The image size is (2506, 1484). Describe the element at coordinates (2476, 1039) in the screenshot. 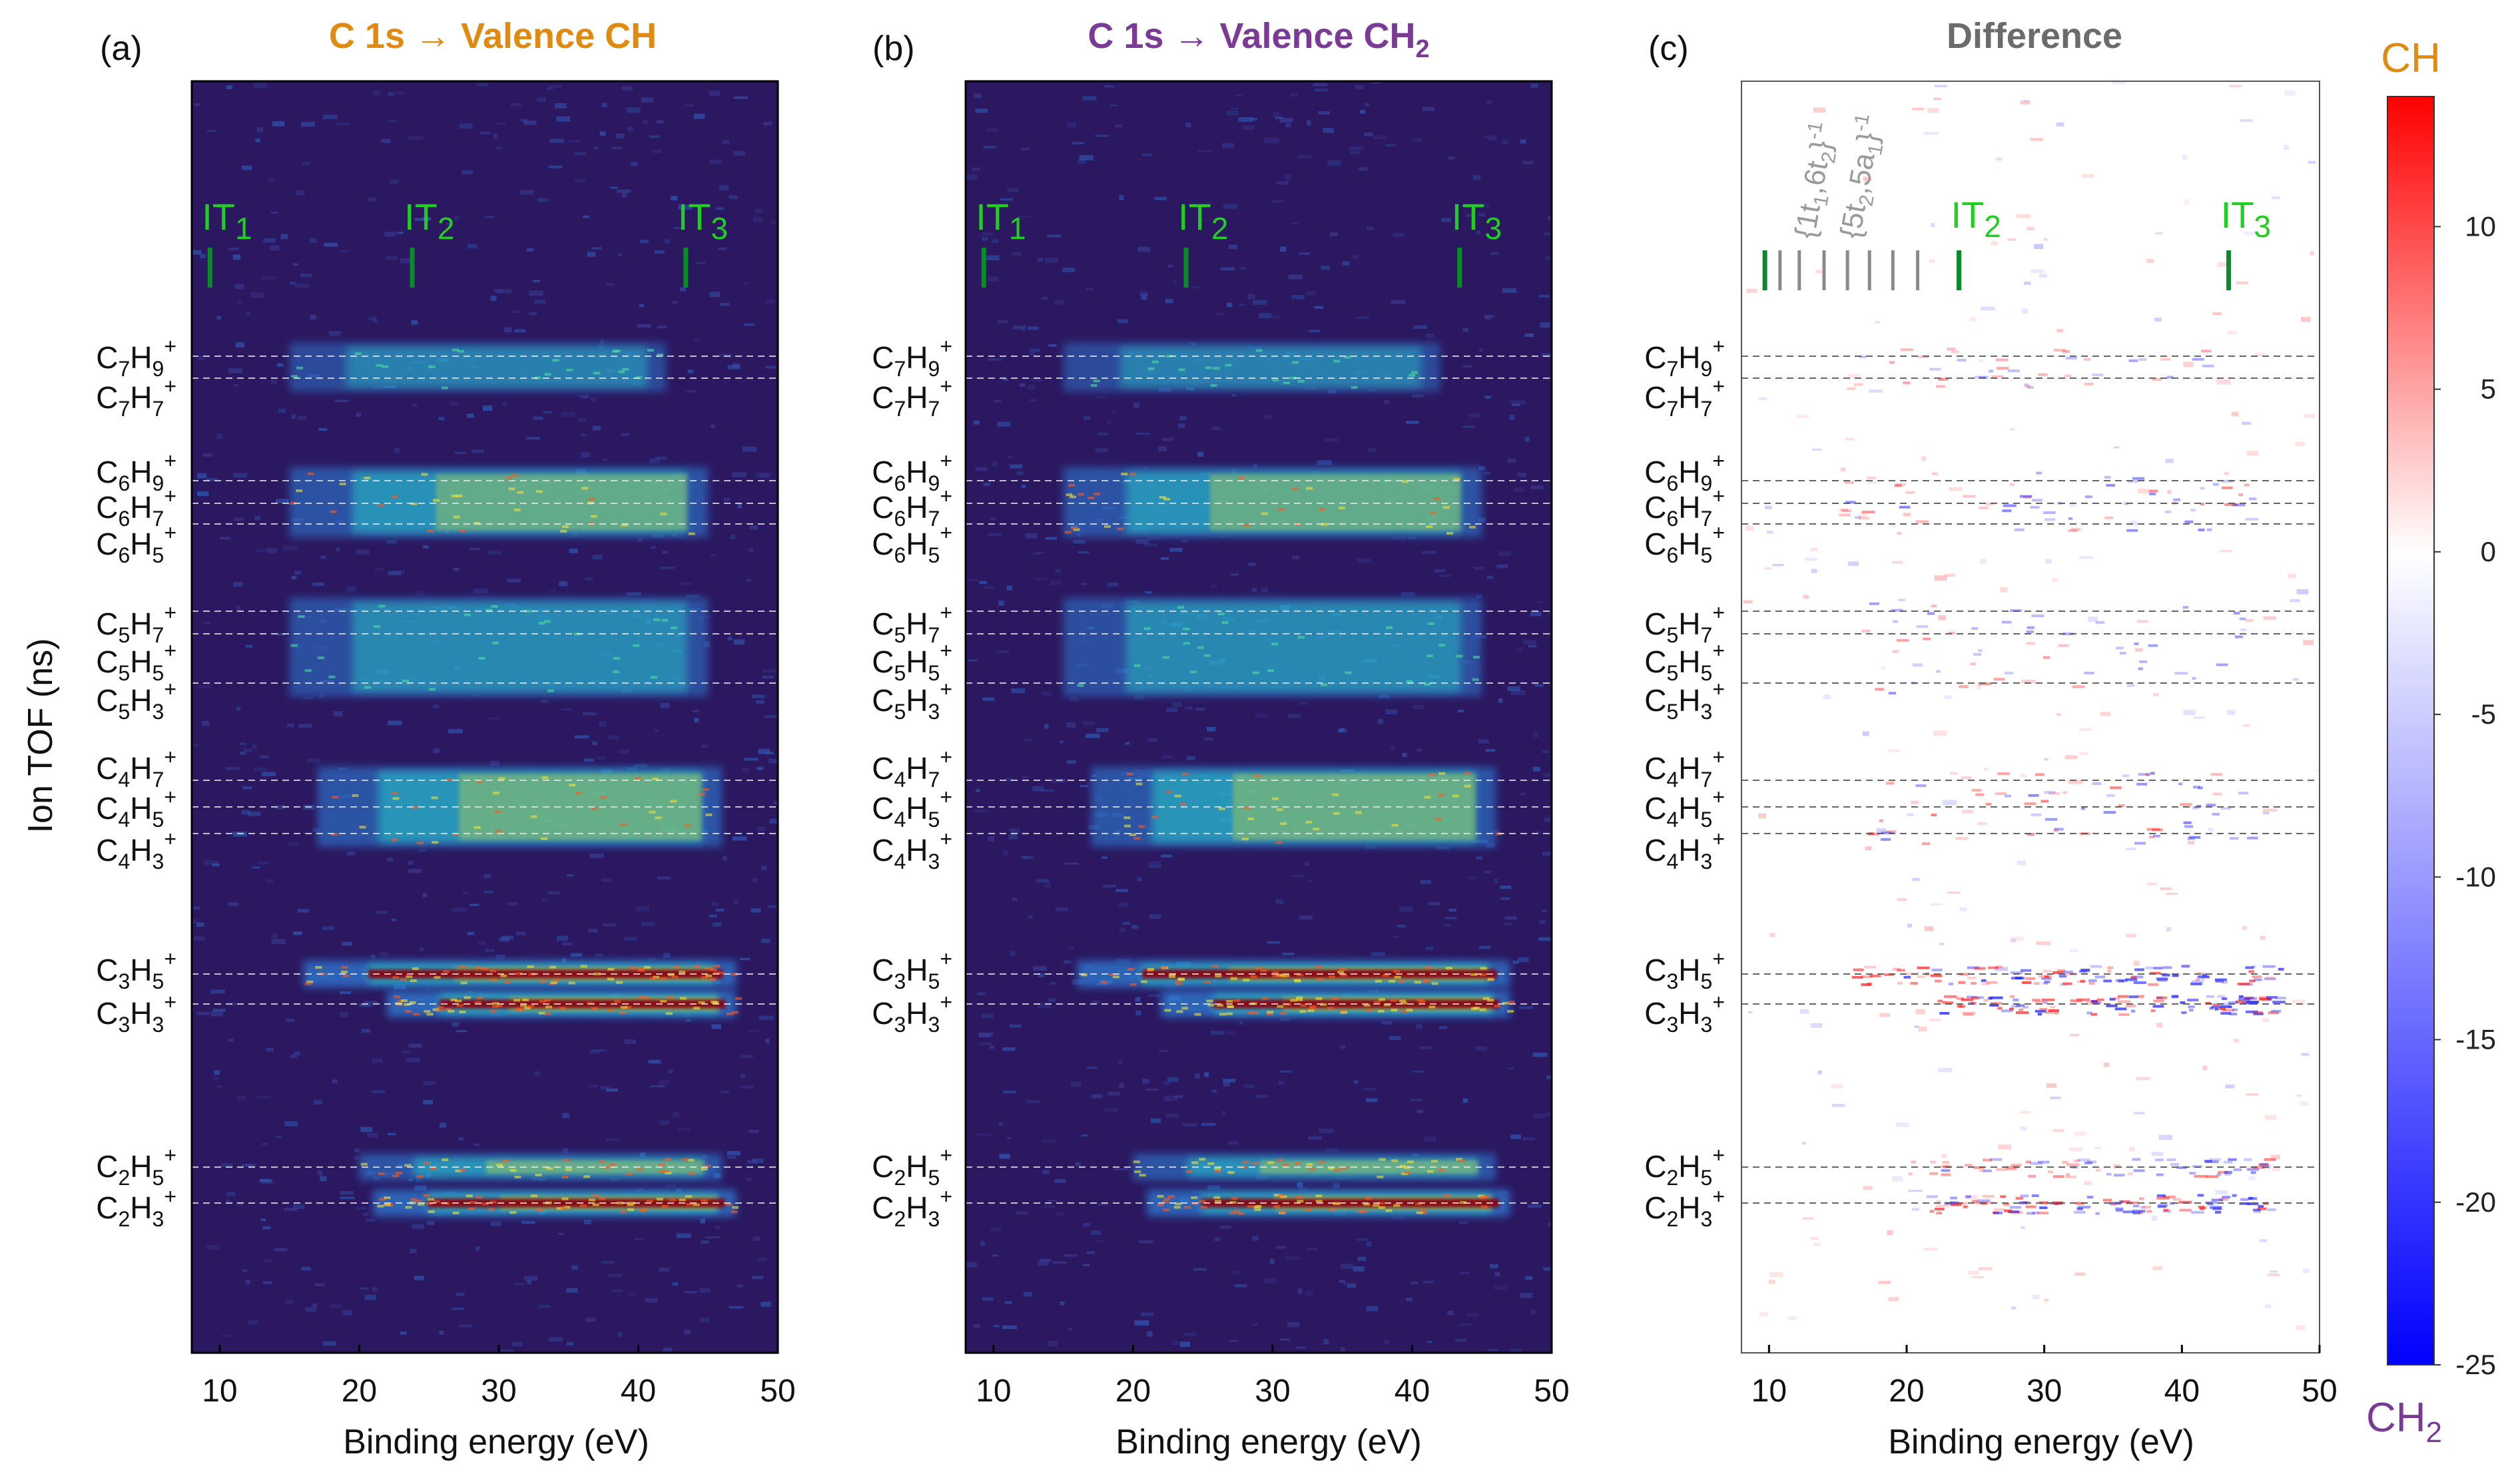

I see `colorbar-tick-label: -15` at that location.